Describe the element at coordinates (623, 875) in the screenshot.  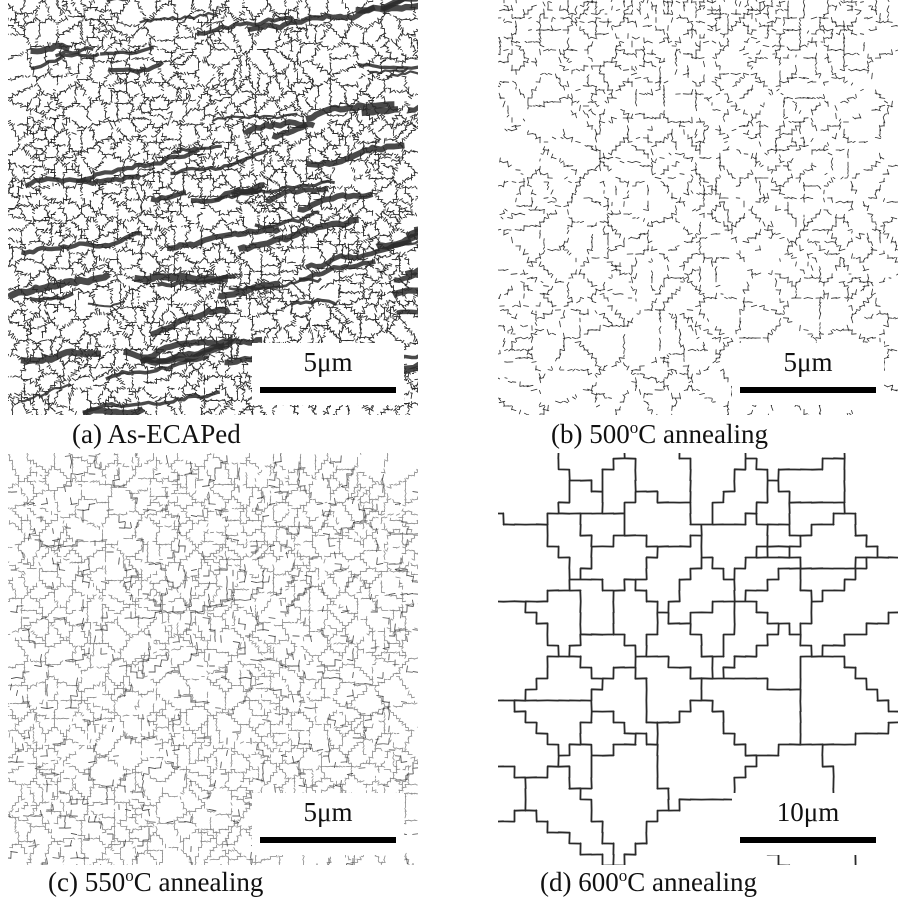
I see `caption-d-degree: o` at that location.